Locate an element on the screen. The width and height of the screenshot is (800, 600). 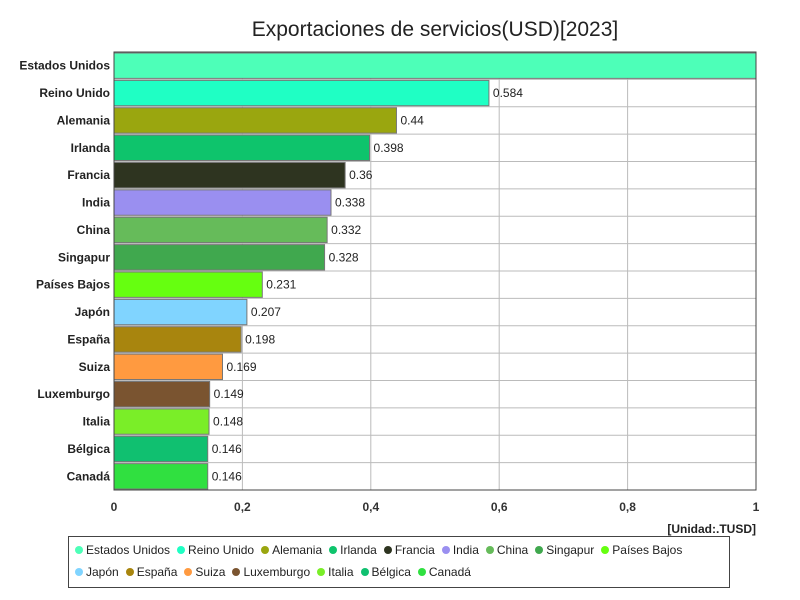
bar-value-label: 0.328 is located at coordinates (344, 257).